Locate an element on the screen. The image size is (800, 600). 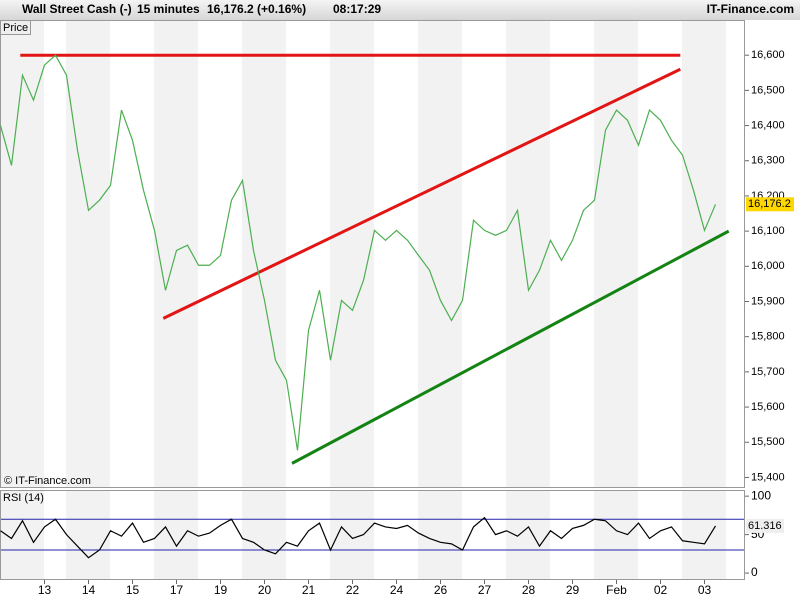
y-tick-label: 15,600 is located at coordinates (768, 407).